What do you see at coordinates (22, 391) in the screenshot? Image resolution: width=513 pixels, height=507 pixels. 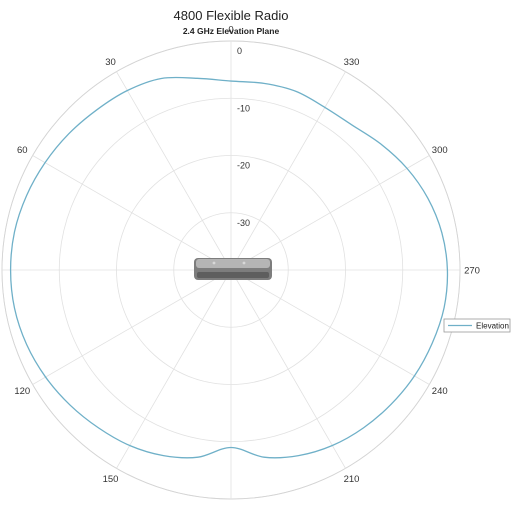 I see `angle-tick-label: 120` at bounding box center [22, 391].